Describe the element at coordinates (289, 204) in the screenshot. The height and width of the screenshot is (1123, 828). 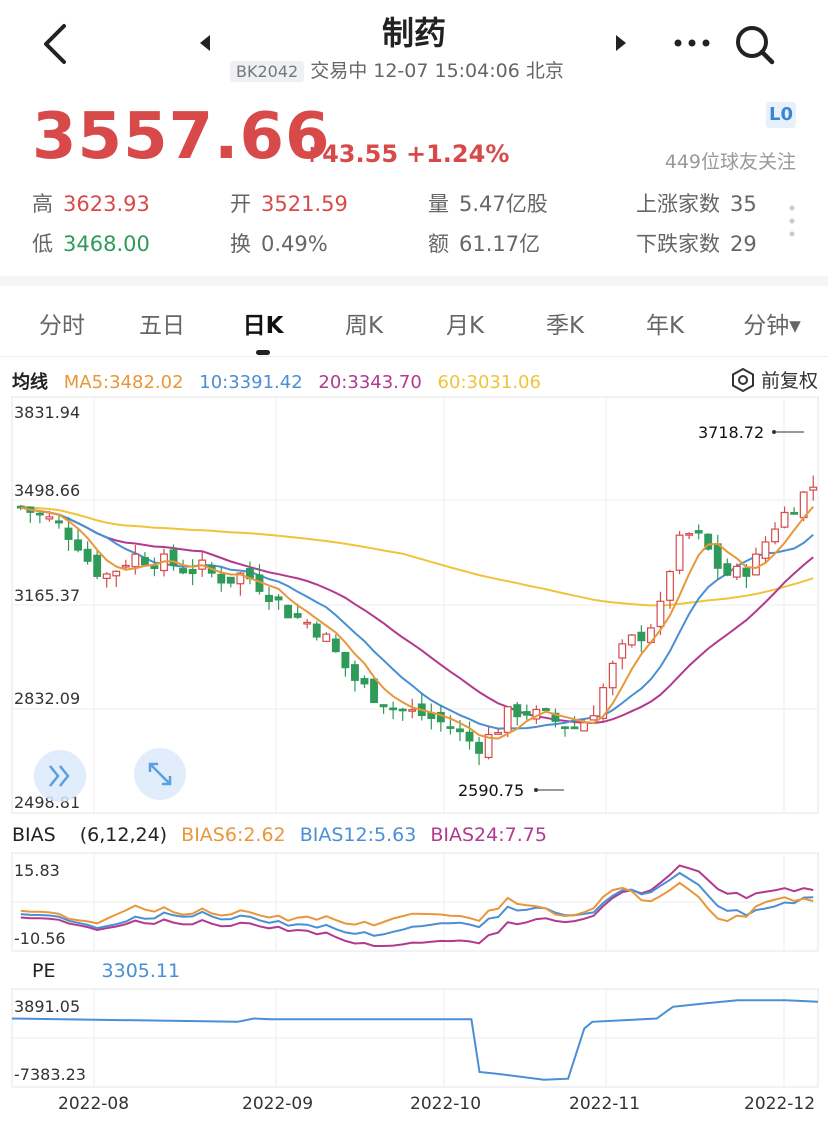
I see `stat-open: 开 3521.59` at that location.